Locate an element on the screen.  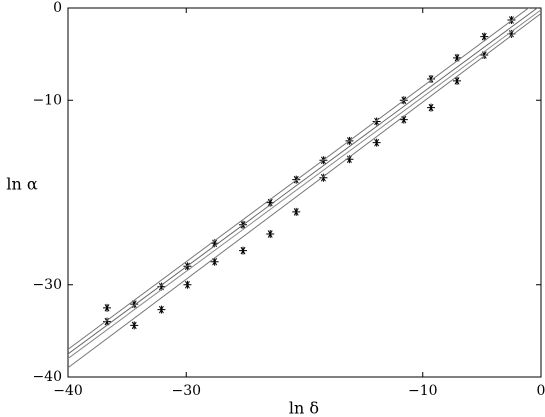
y-tick-label: −30 is located at coordinates (47, 285).